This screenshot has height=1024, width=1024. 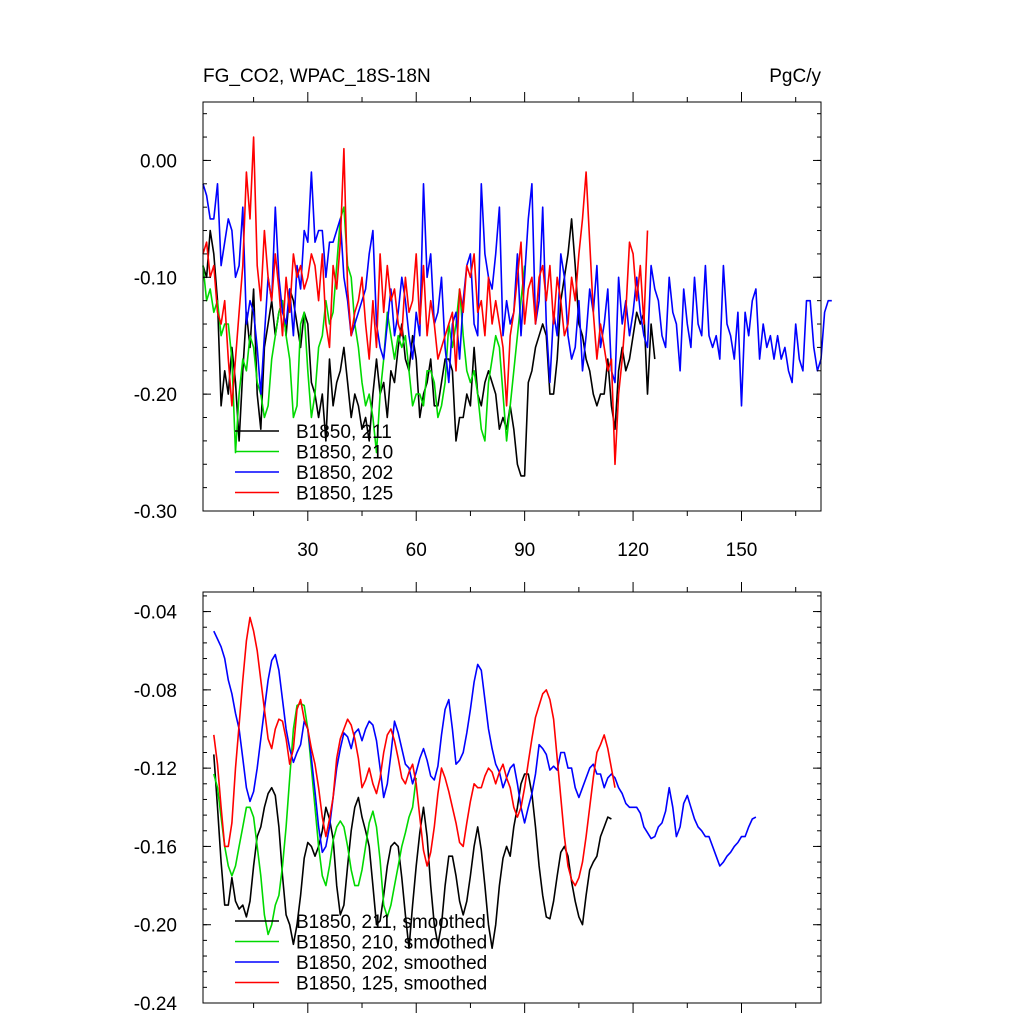 I want to click on bottom-legend-label-3: B1850, 202, smoothed, so click(x=391, y=963).